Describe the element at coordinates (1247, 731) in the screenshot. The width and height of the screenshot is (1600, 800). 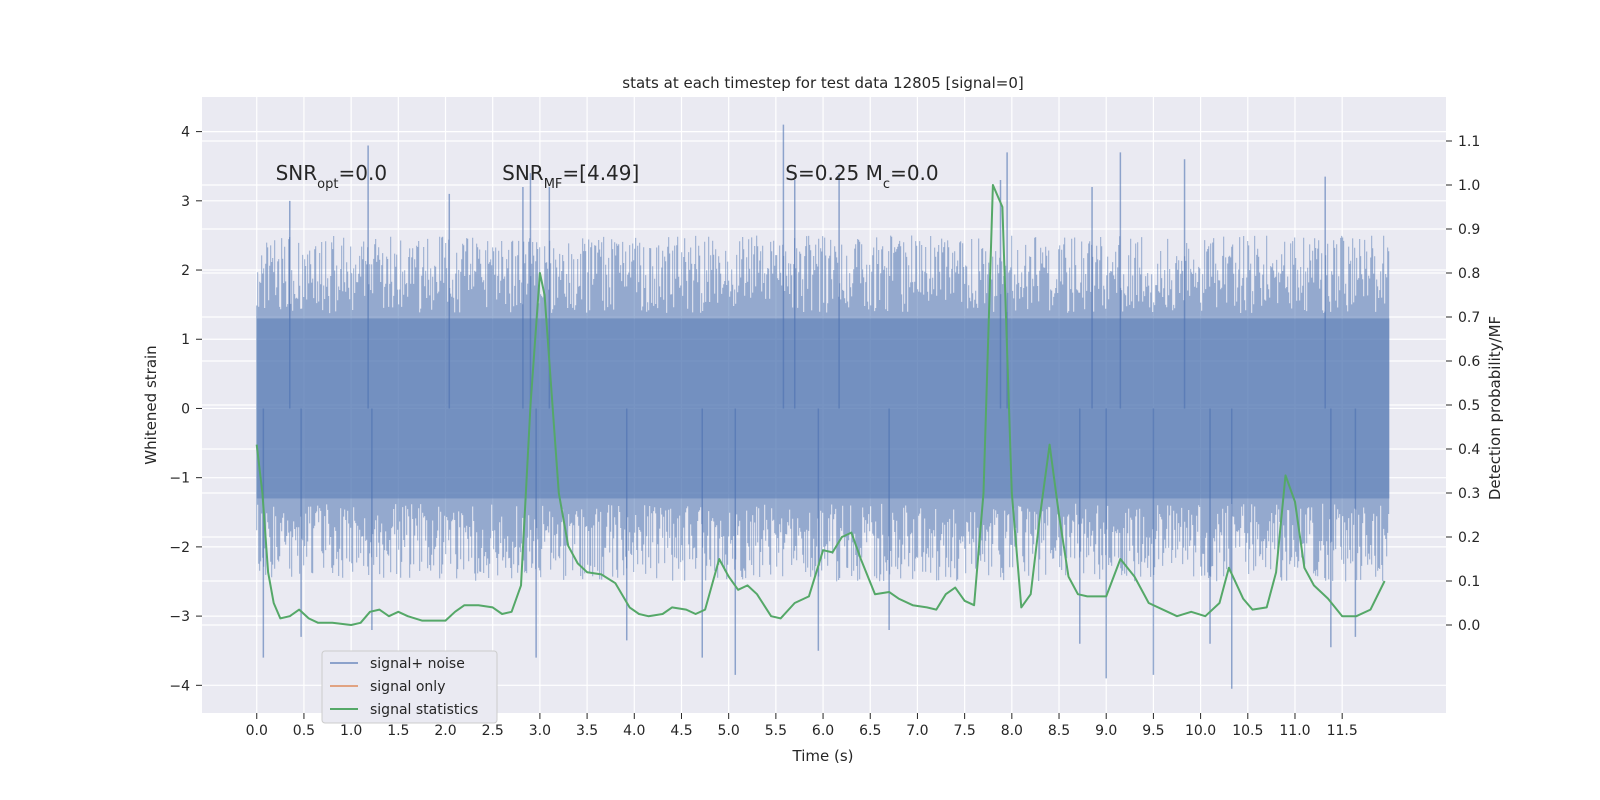
I see `x-tick-label: 10.5` at that location.